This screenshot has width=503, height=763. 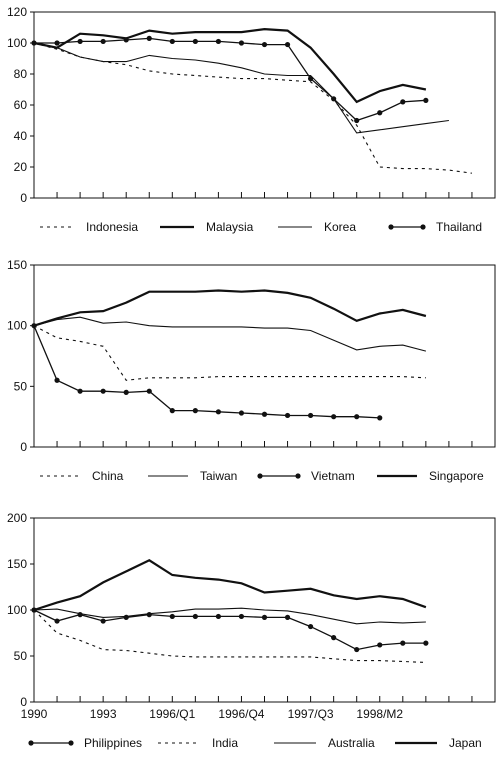 I want to click on legend-label-india: India, so click(x=225, y=743).